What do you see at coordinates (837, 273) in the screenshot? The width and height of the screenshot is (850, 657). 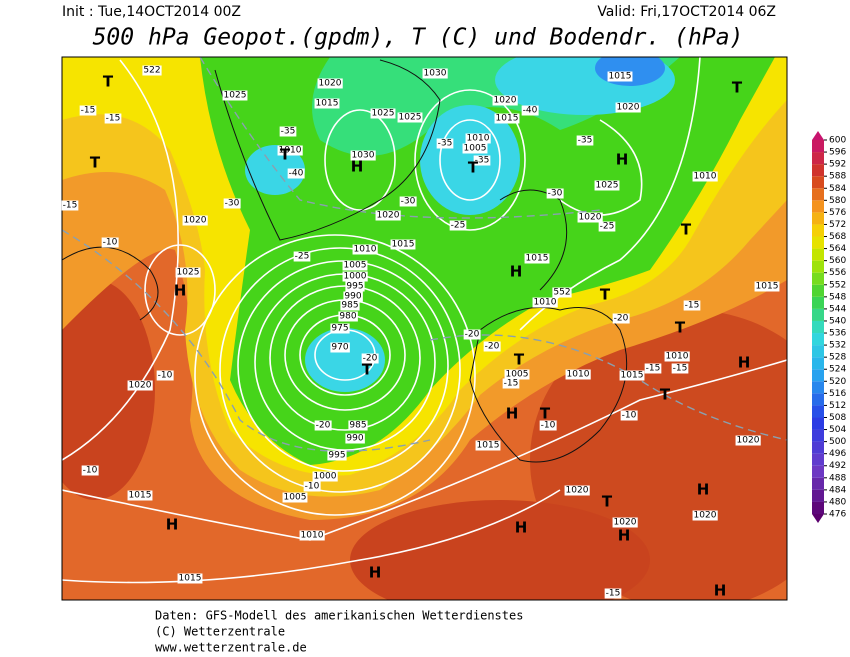 I see `colorbar-label: 556` at bounding box center [837, 273].